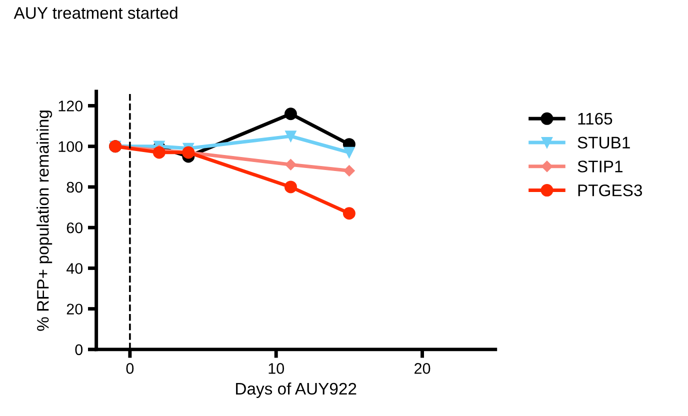 This screenshot has width=688, height=416. I want to click on legend-label: STIP1, so click(600, 166).